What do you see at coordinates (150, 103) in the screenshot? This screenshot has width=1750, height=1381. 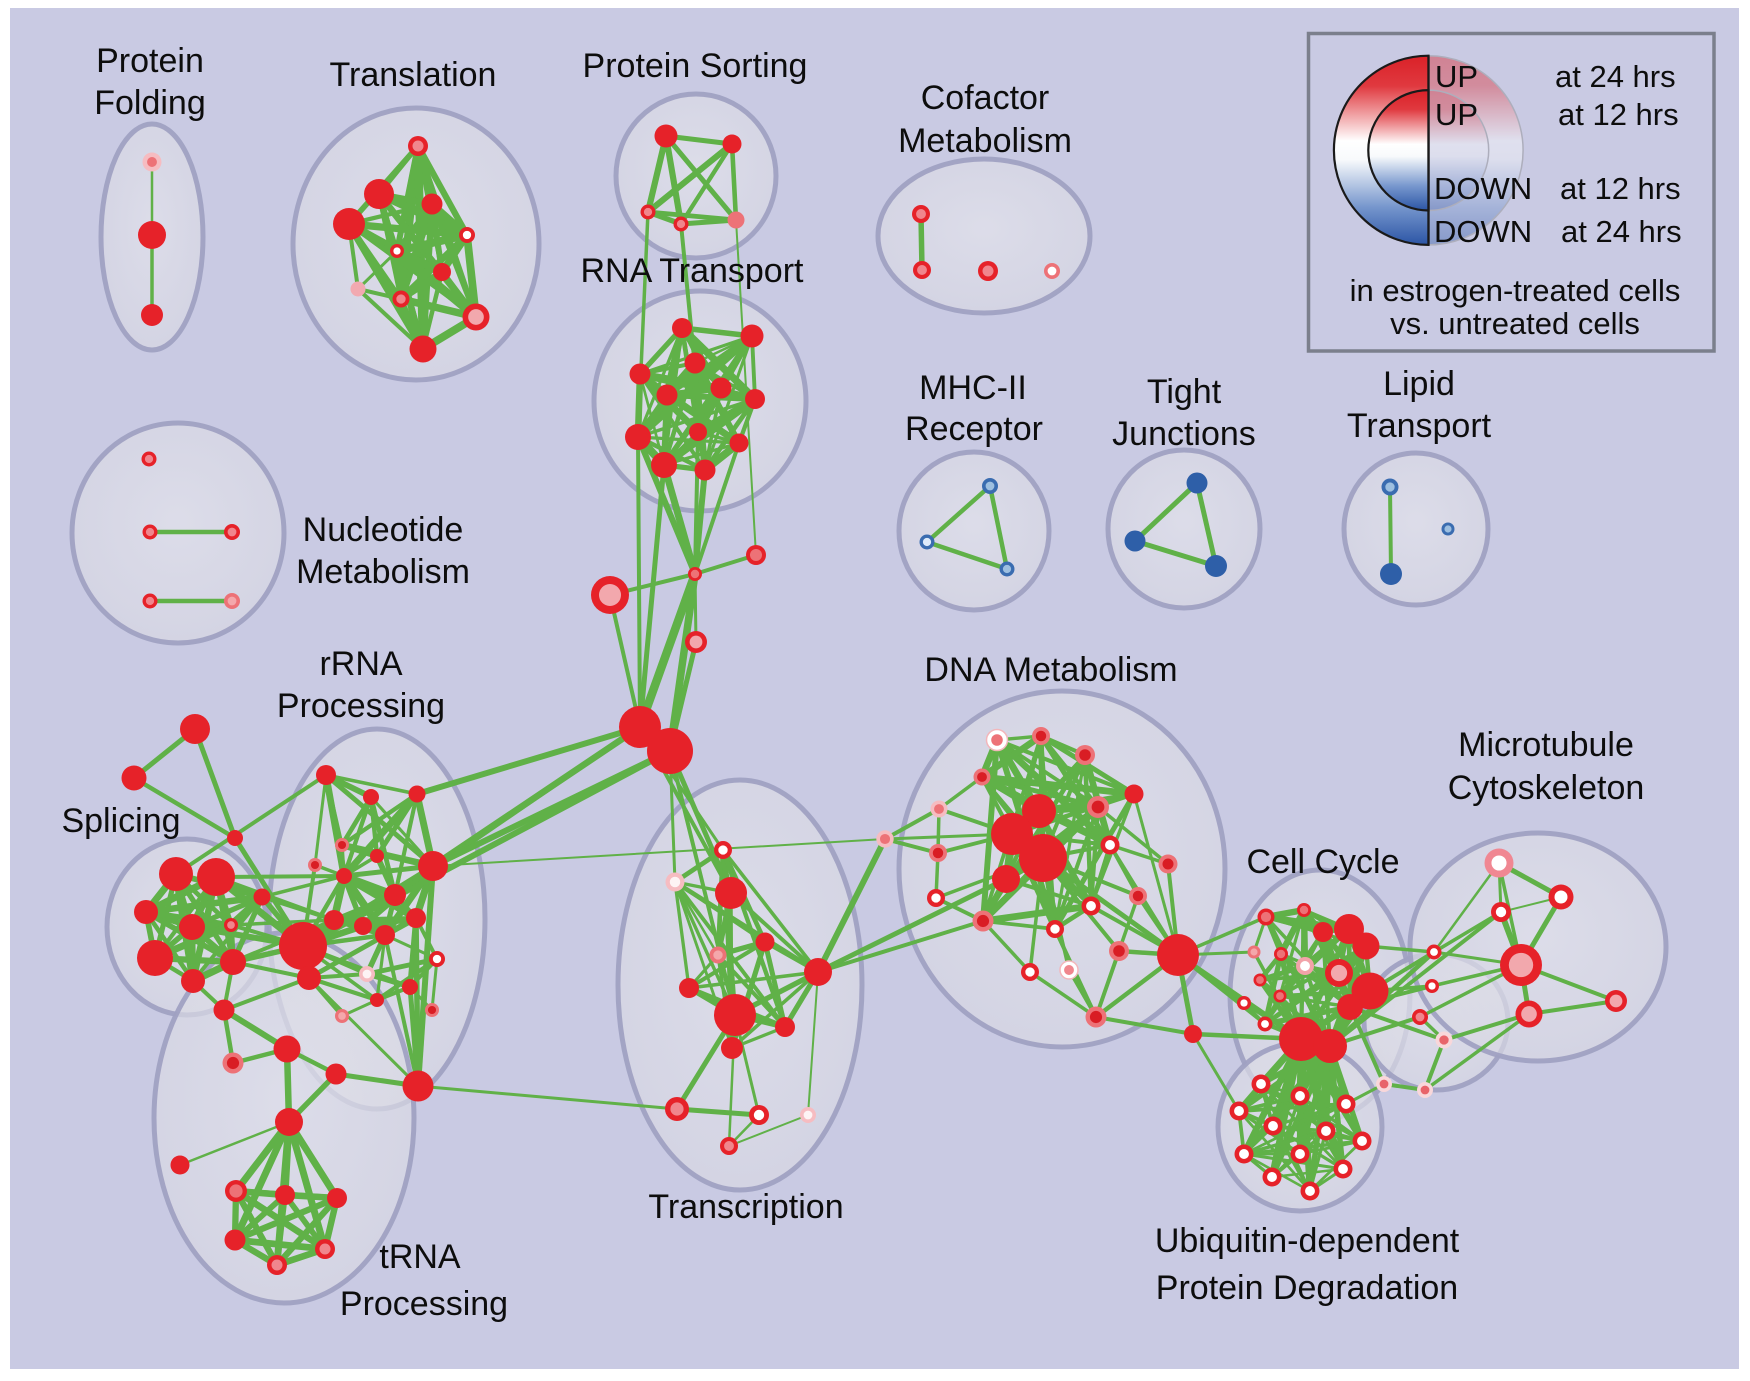 I see `svg-text: Folding` at bounding box center [150, 103].